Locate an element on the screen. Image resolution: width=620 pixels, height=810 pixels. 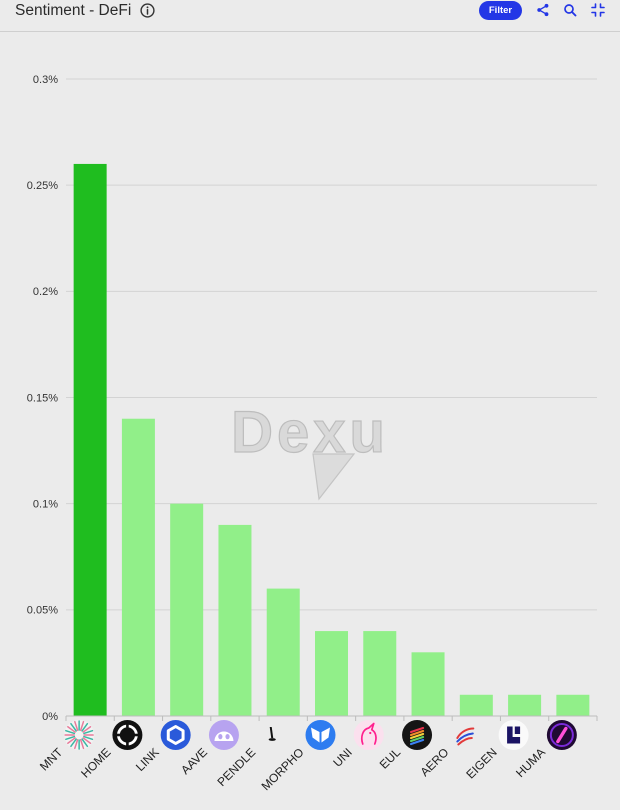
watermark: Dexu is located at coordinates (309, 450).